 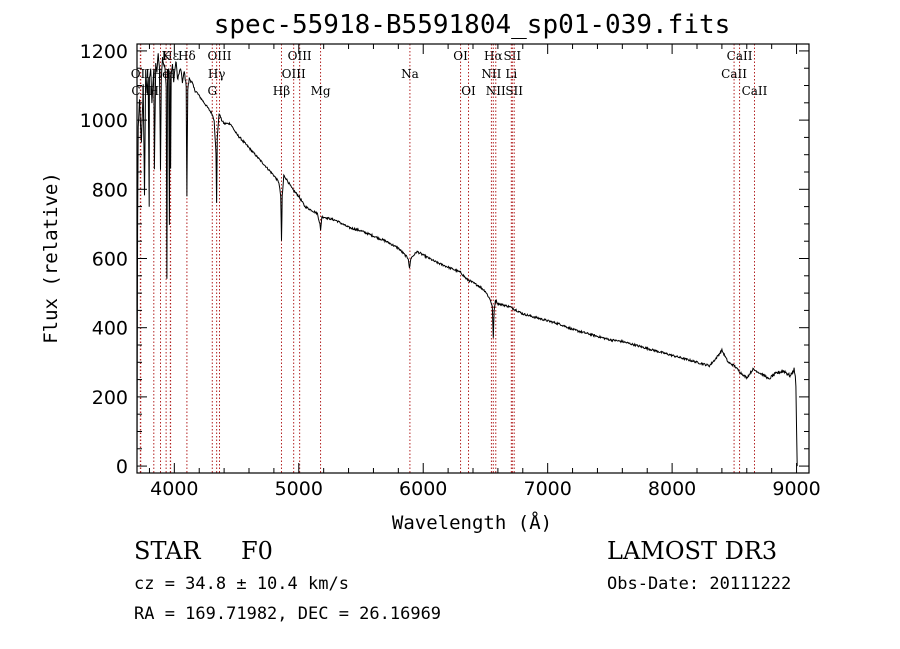 I want to click on object-subclass: F0, so click(x=257, y=551).